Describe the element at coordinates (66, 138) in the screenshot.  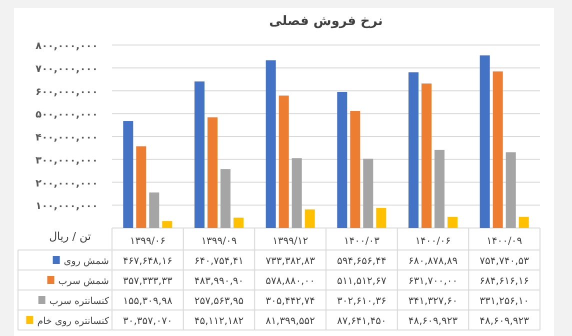
I see `y-tick-label: ۴۰۰,۰۰۰,۰۰۰` at that location.